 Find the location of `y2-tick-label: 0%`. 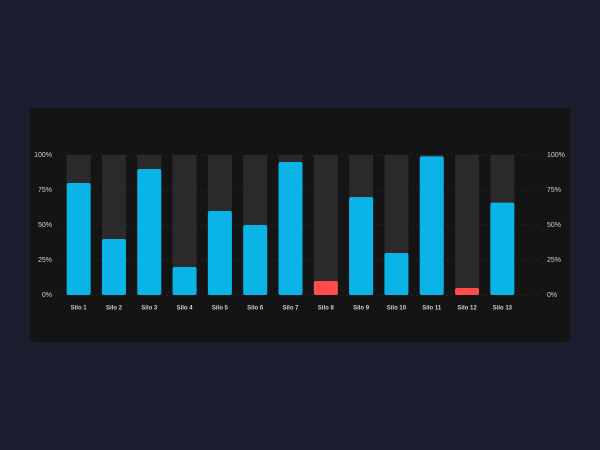

y2-tick-label: 0% is located at coordinates (552, 295).